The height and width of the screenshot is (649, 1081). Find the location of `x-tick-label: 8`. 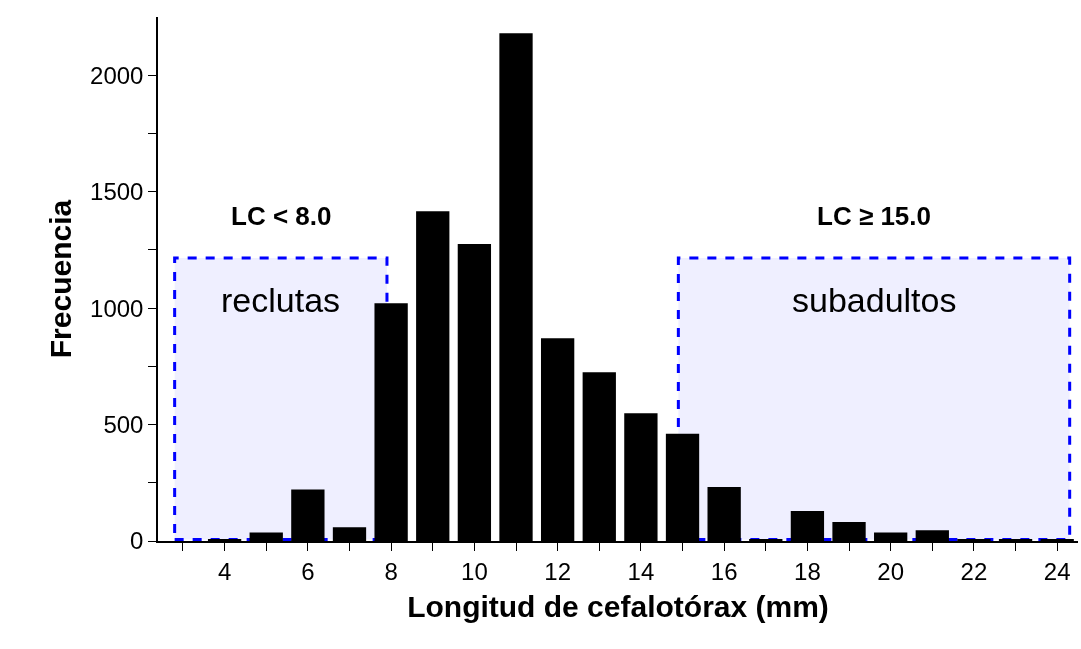

x-tick-label: 8 is located at coordinates (391, 571).